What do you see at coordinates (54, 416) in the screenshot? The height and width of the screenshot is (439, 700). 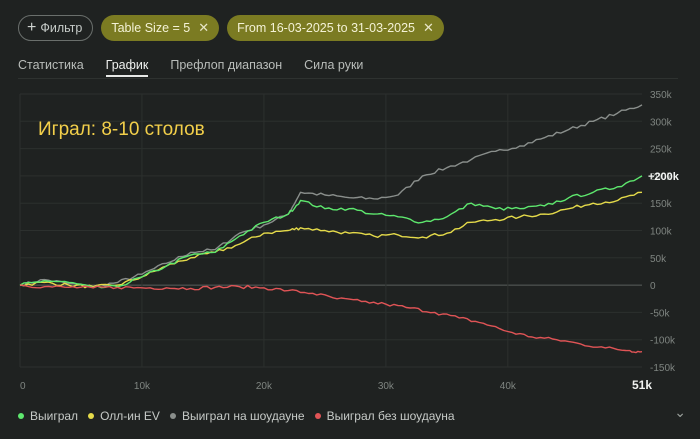 I see `legend-label: Выиграл` at bounding box center [54, 416].